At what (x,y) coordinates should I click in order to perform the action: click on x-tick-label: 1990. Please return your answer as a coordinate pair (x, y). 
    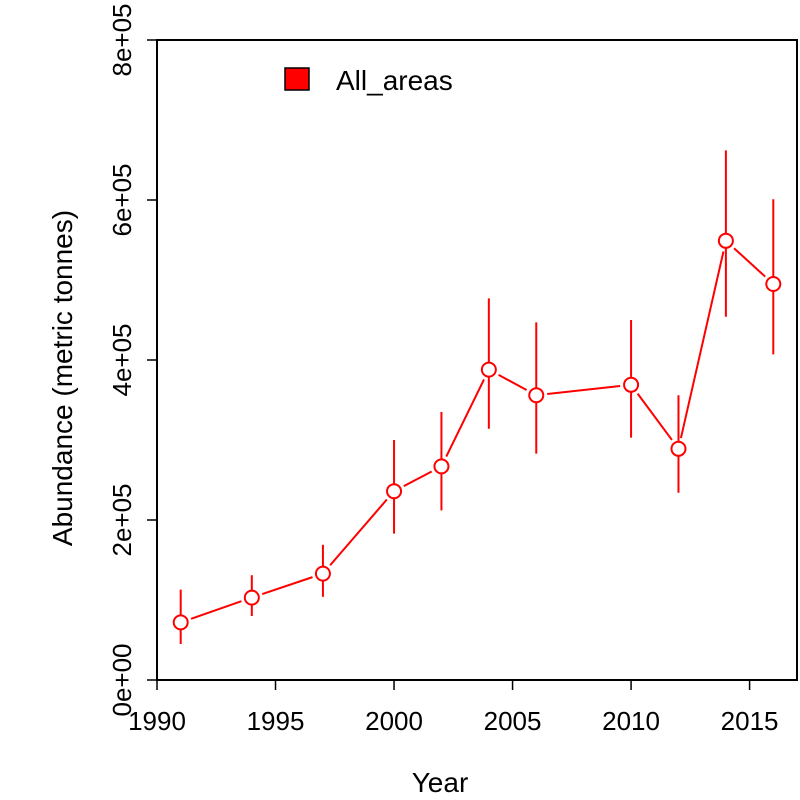
    Looking at the image, I should click on (157, 721).